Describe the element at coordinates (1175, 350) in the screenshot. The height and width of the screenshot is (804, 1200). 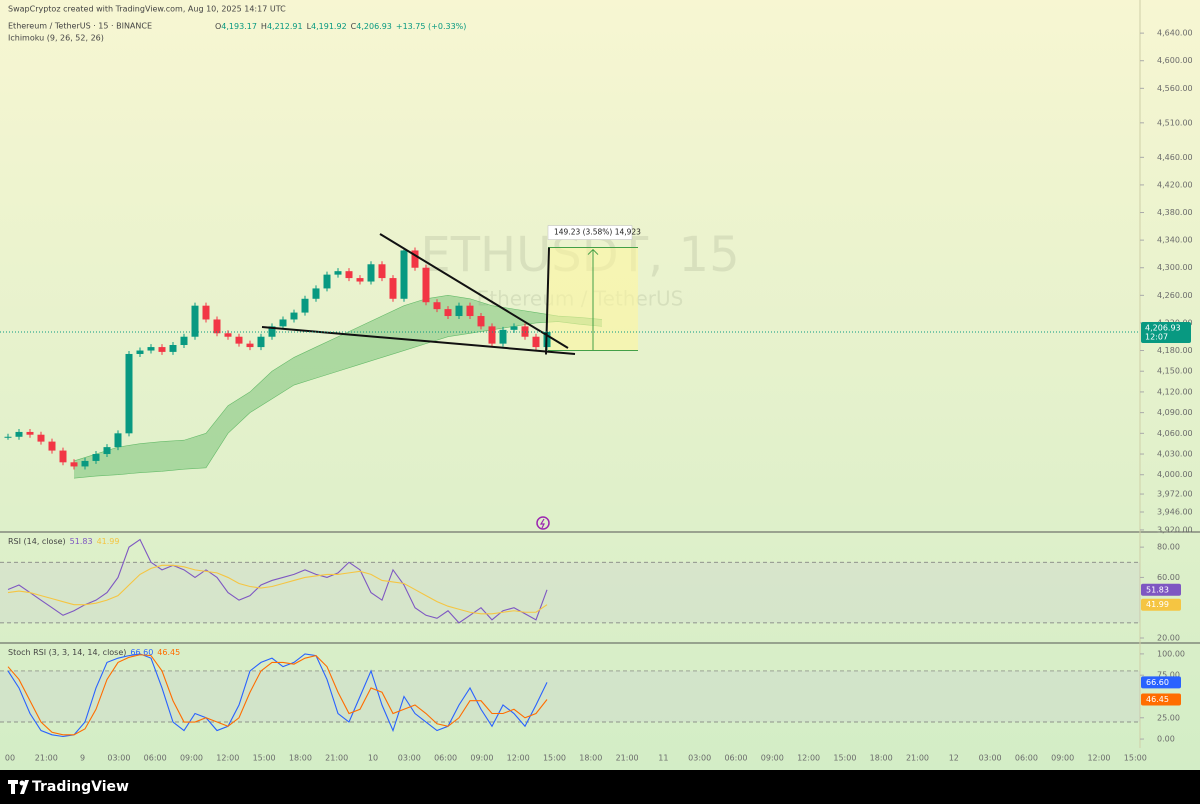
I see `price-tick-label: 4,180.00` at that location.